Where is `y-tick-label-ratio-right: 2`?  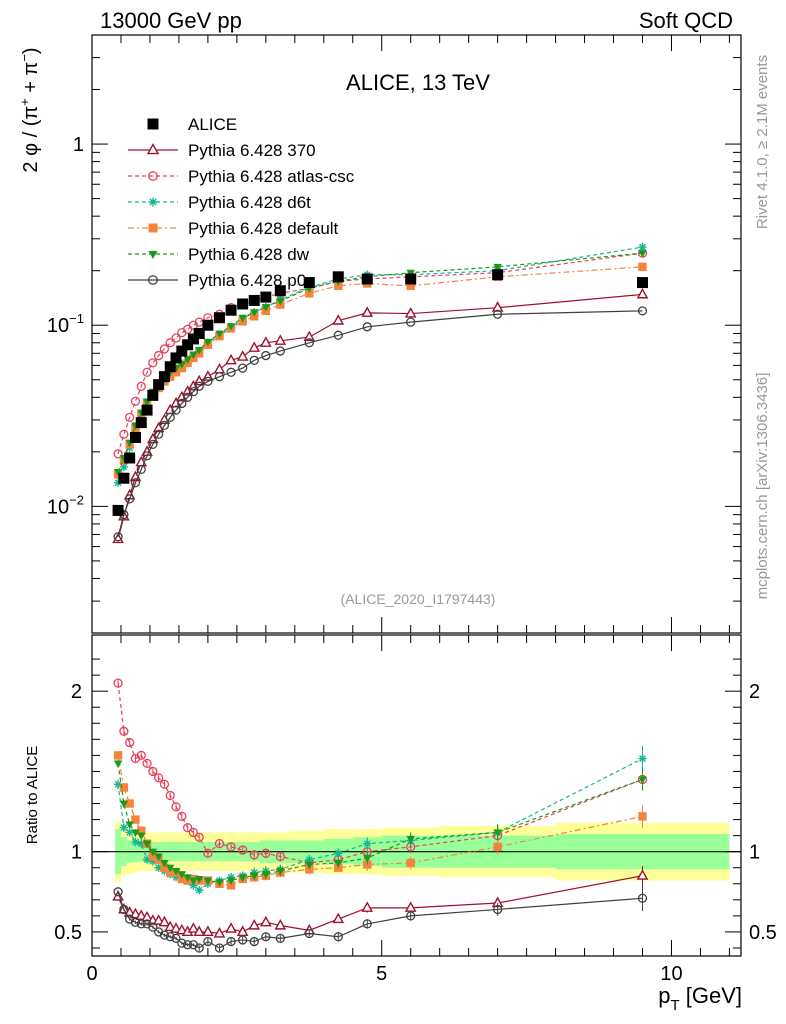 y-tick-label-ratio-right: 2 is located at coordinates (754, 692).